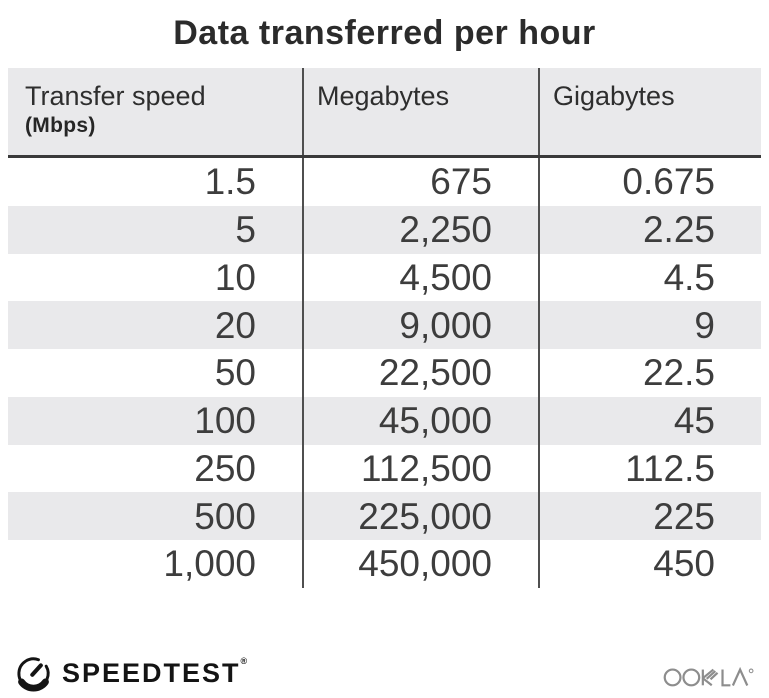 The width and height of the screenshot is (769, 698). Describe the element at coordinates (420, 468) in the screenshot. I see `table-cell-megabytes: 112,500` at that location.